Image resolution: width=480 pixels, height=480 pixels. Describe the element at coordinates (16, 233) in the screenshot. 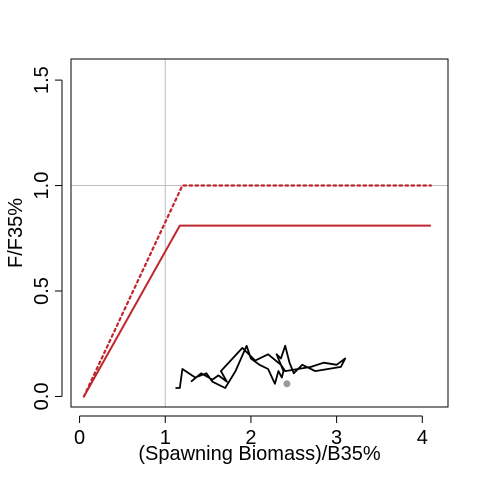

I see `y-axis-title: F/F35%` at that location.